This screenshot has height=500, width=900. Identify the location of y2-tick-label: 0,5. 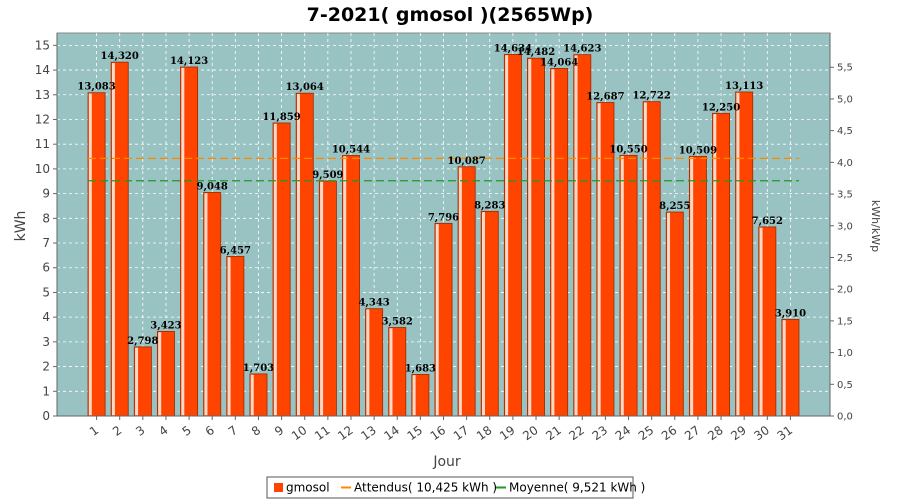
(845, 385).